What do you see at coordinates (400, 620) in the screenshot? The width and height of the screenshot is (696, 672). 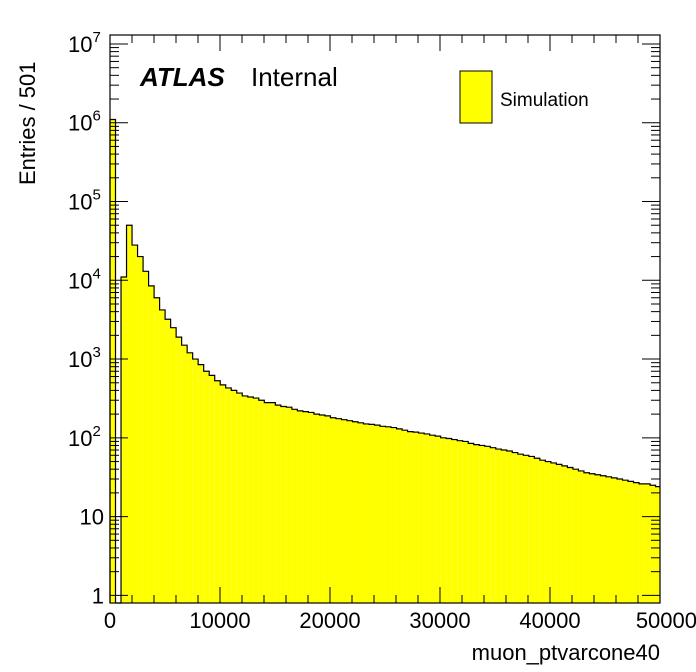 I see `x-tick-labels: 0 10000 20000 30000 40000 50000` at bounding box center [400, 620].